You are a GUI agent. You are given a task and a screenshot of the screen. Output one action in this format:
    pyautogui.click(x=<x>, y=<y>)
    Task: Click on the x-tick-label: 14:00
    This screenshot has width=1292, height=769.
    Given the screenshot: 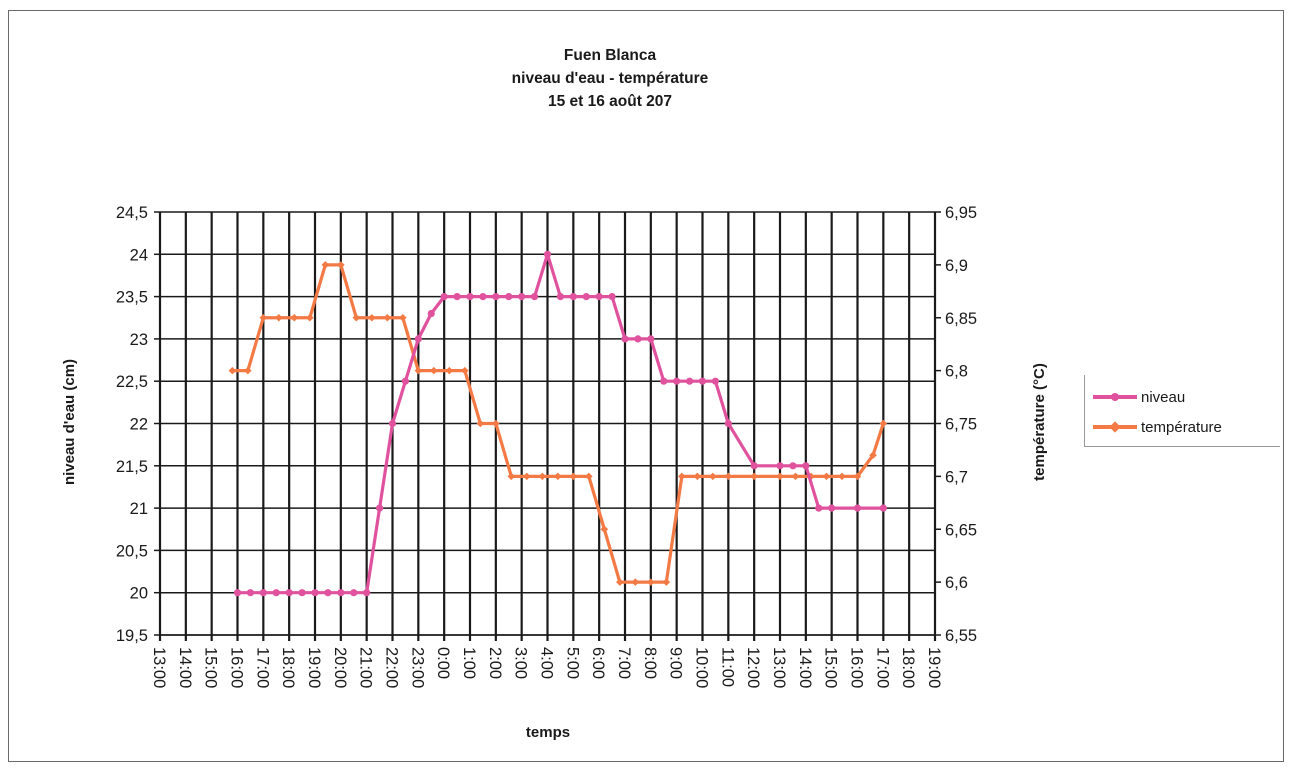 What is the action you would take?
    pyautogui.click(x=185, y=667)
    